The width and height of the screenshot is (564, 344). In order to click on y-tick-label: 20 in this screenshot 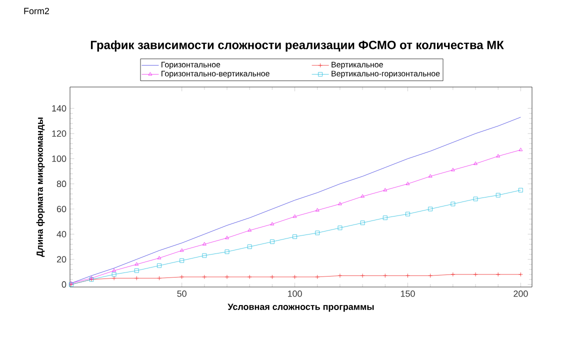, I will do `click(61, 259)`.